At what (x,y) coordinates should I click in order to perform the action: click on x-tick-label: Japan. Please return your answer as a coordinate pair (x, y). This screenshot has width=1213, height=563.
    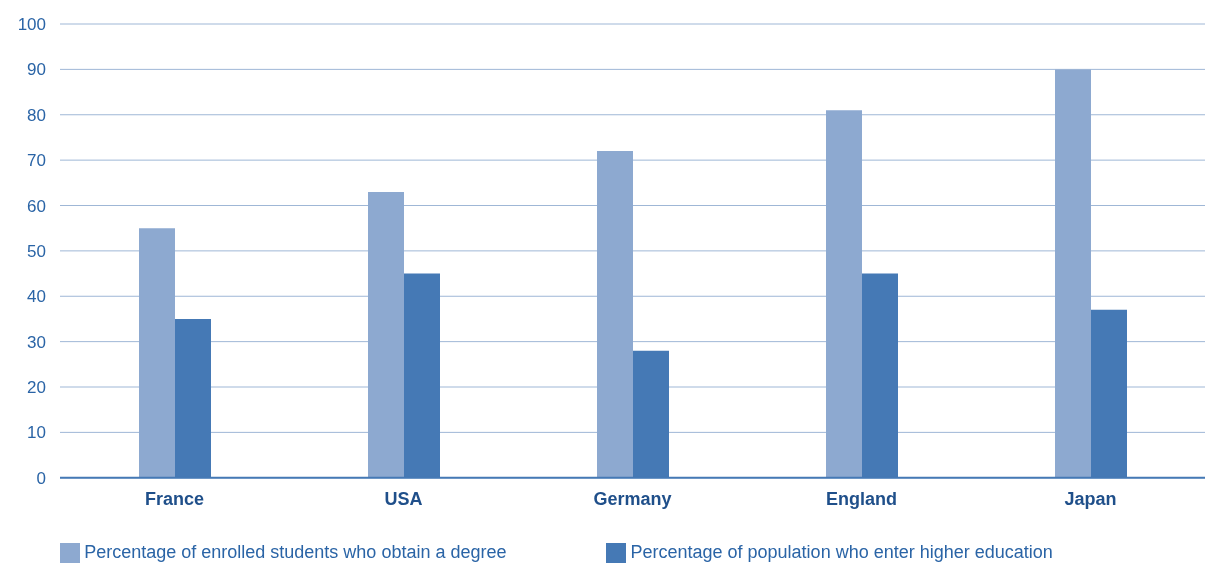
    Looking at the image, I should click on (1090, 498).